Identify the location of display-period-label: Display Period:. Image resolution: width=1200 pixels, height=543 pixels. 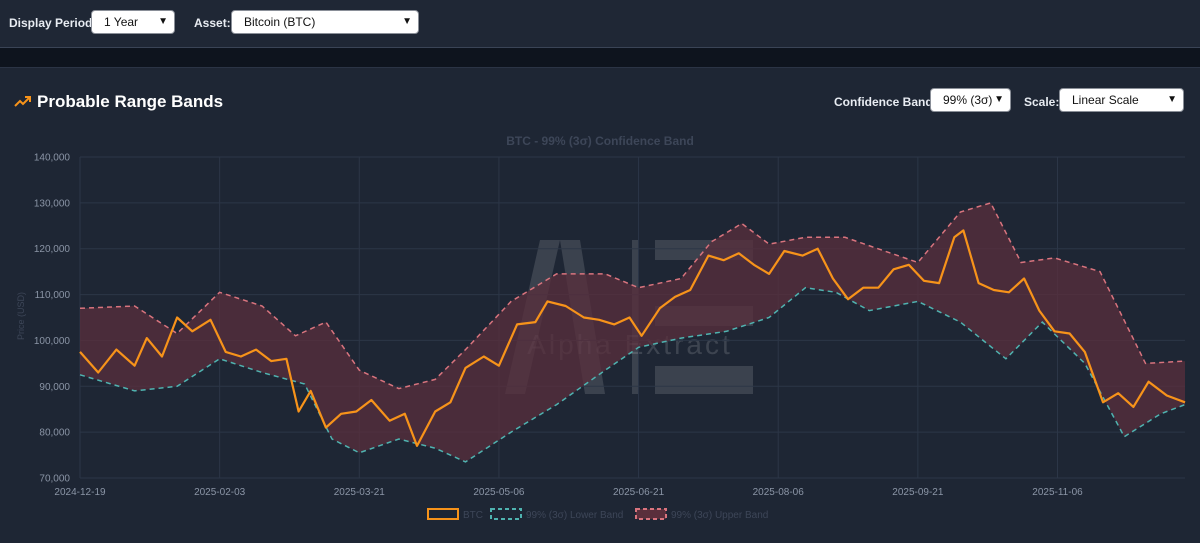
(53, 23).